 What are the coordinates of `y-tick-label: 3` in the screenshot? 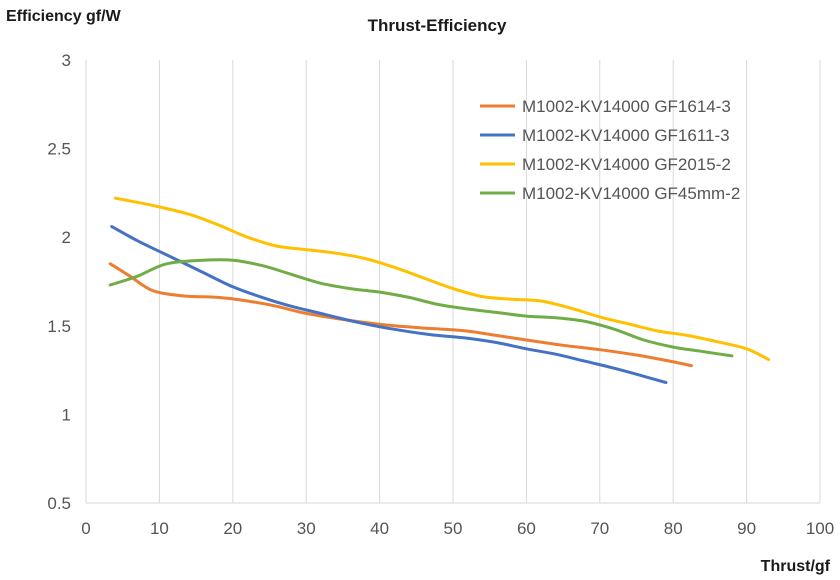 It's located at (66, 60).